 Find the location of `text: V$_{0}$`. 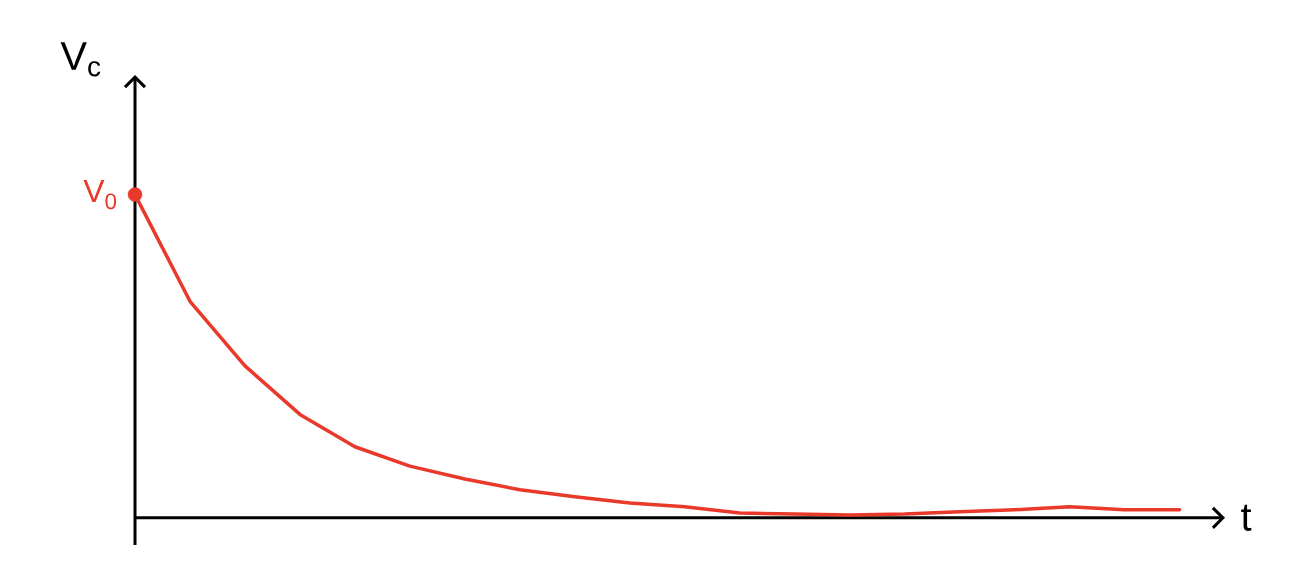

text: V$_{0}$ is located at coordinates (100, 195).